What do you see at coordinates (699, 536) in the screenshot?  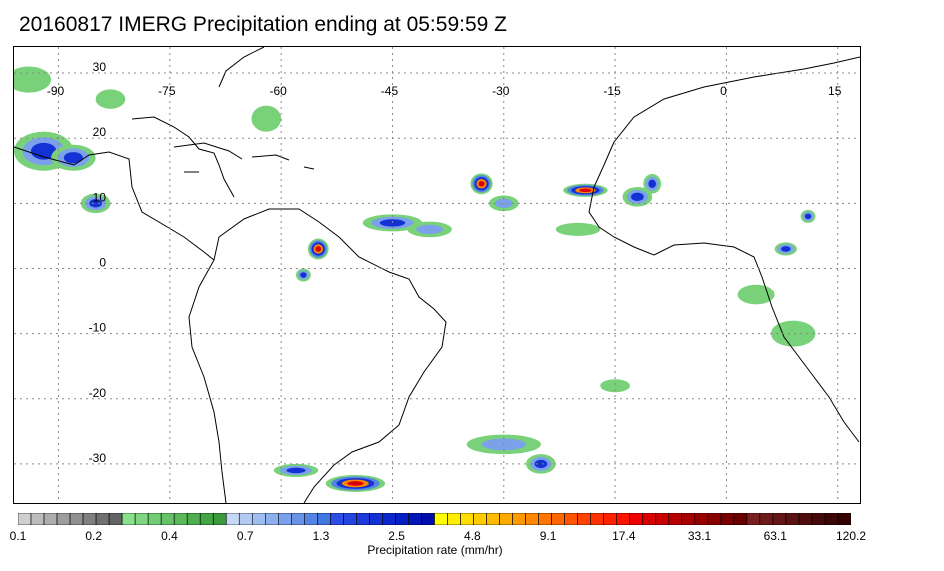 I see `colorbar-tick-label: 33.1` at bounding box center [699, 536].